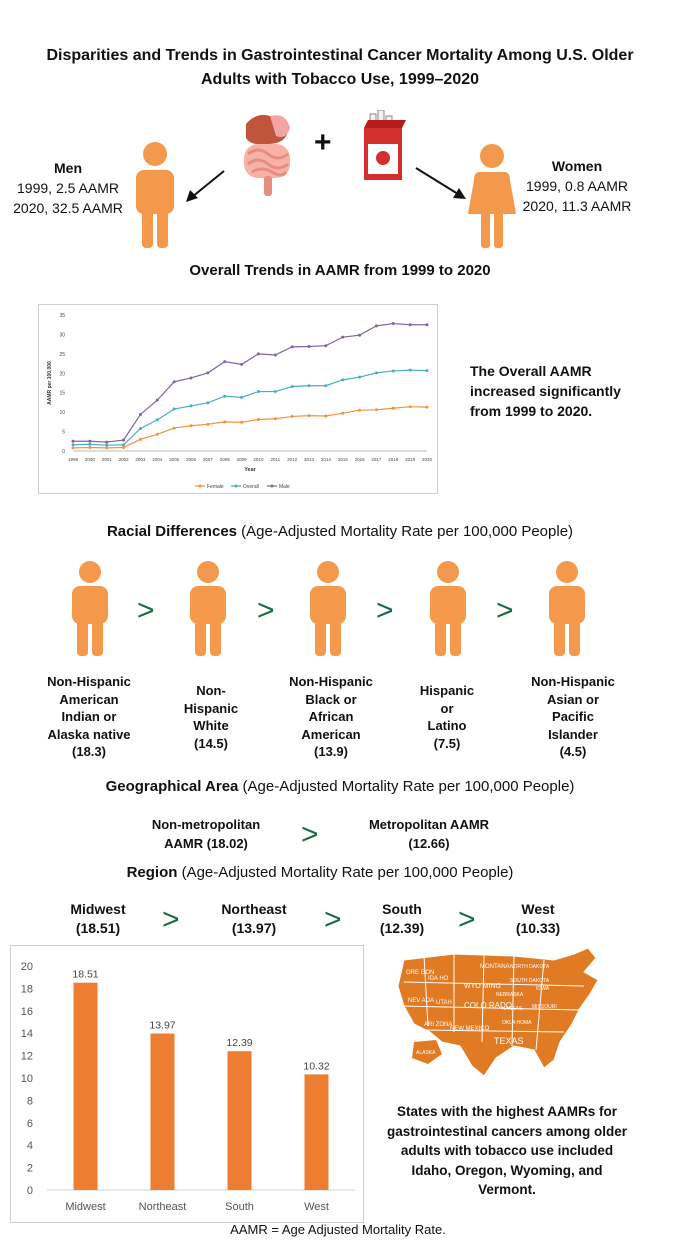 This screenshot has height=1250, width=680. I want to click on race-label-line: (18.3), so click(89, 751).